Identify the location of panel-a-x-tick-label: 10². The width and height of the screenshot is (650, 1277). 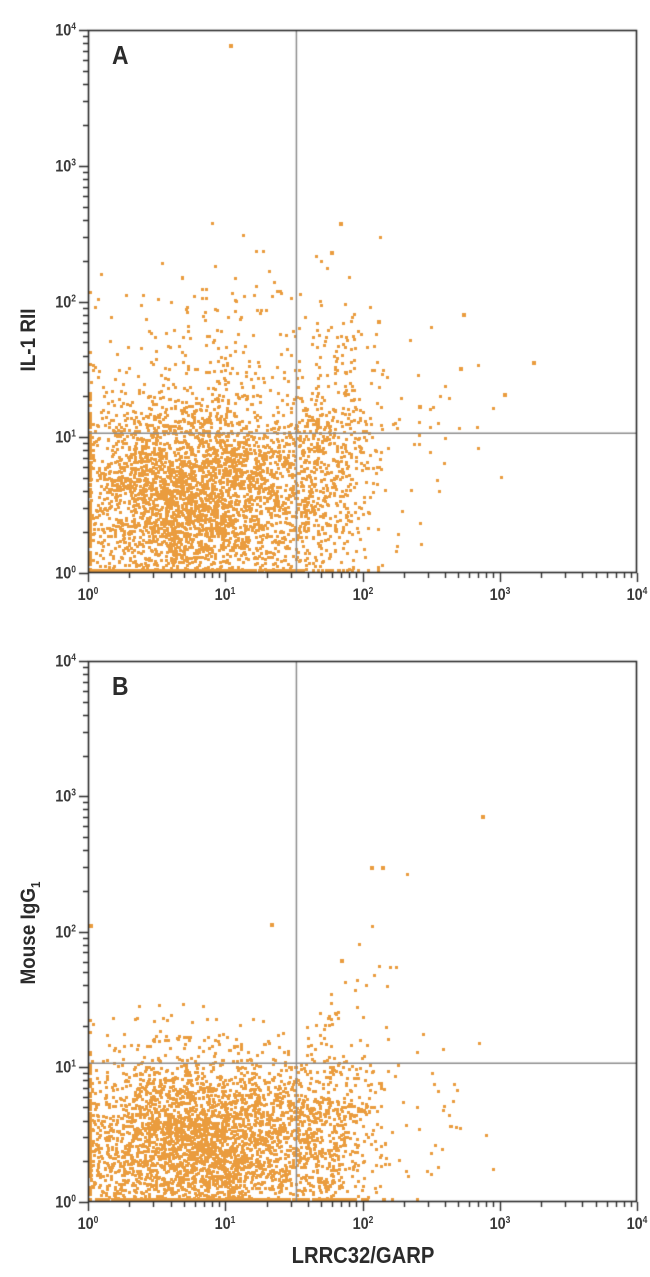
(362, 594).